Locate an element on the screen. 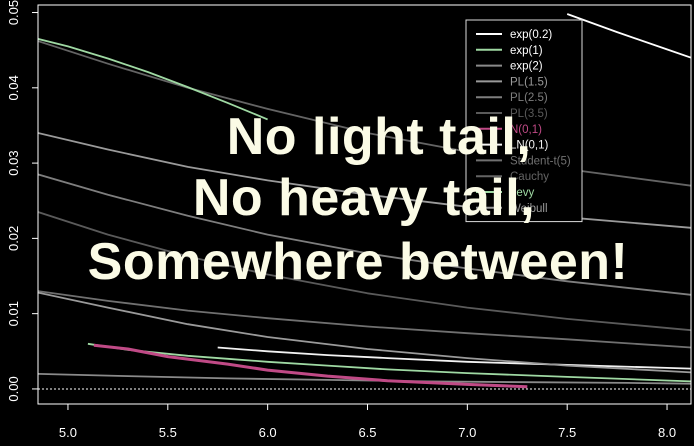 The height and width of the screenshot is (446, 694). series-line-levy is located at coordinates (153, 79).